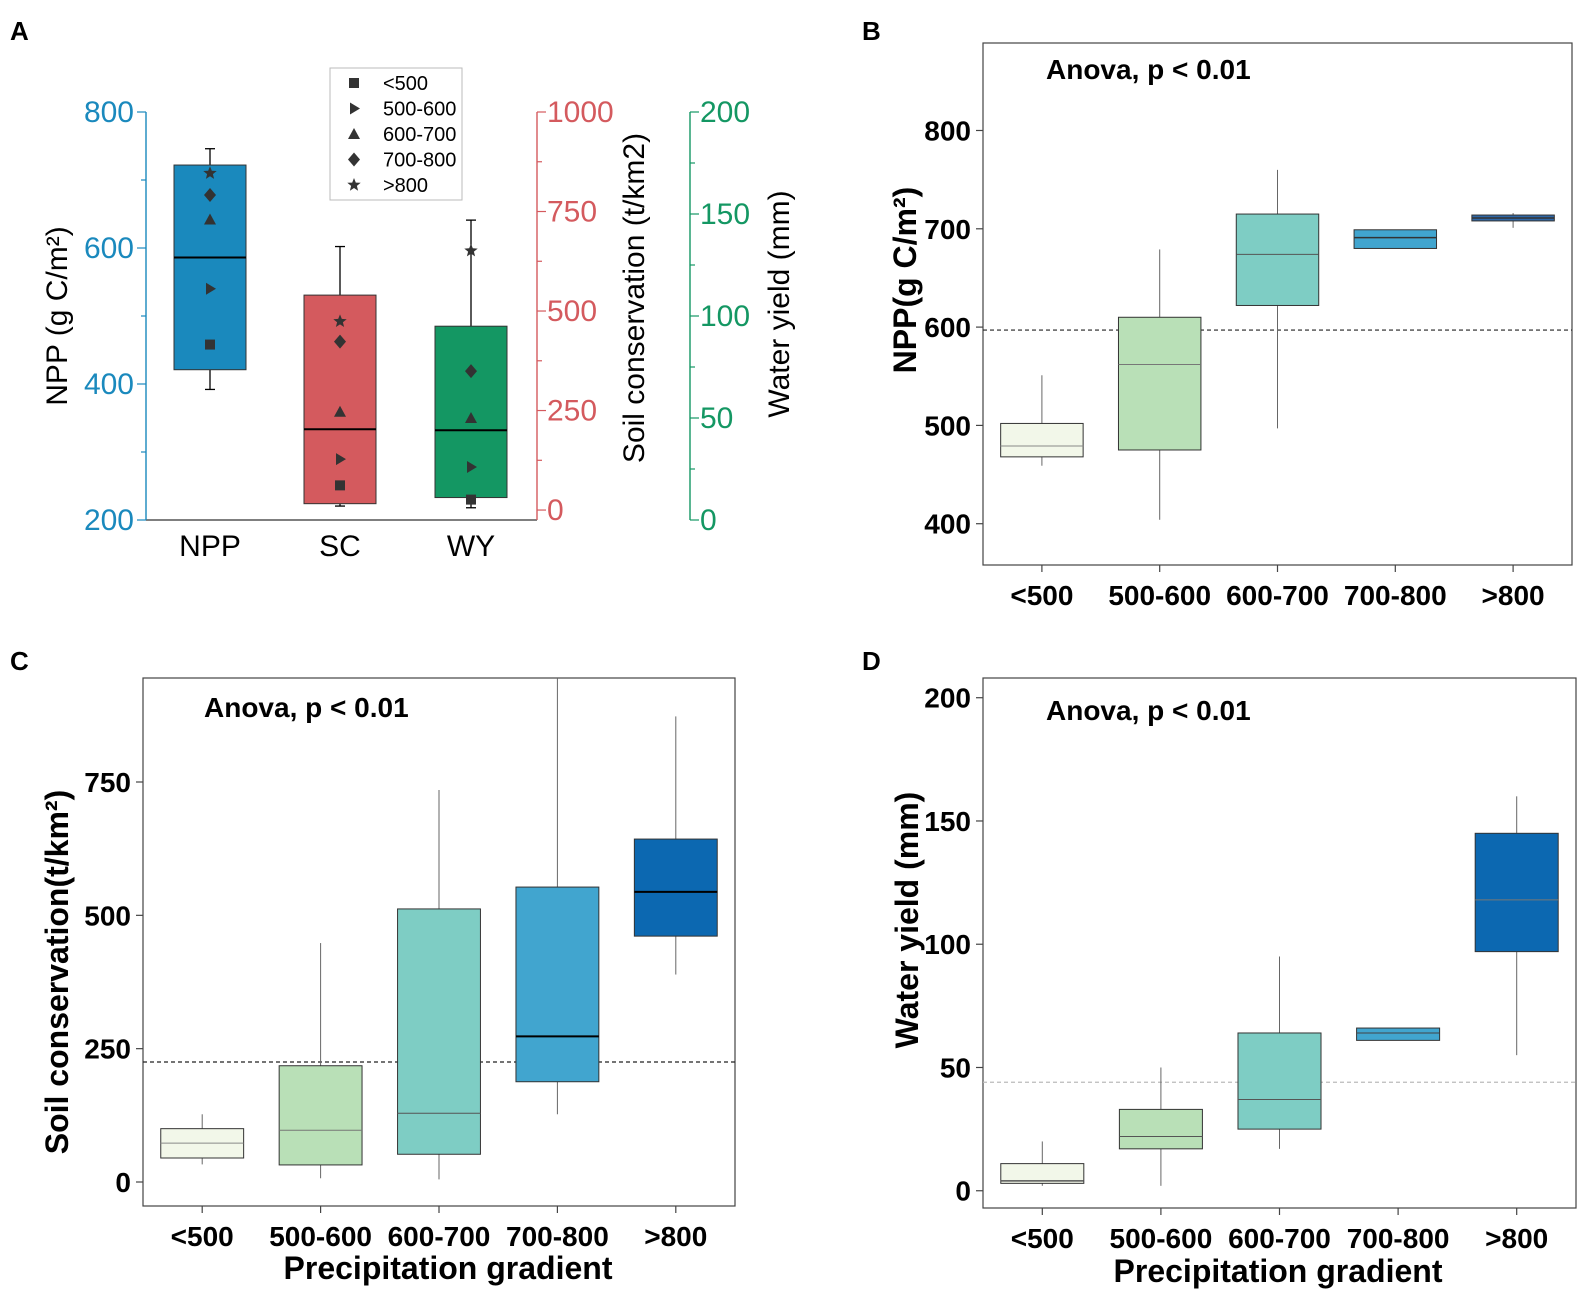 Image resolution: width=1583 pixels, height=1296 pixels. I want to click on x-tick-label-a: NPP, so click(210, 546).